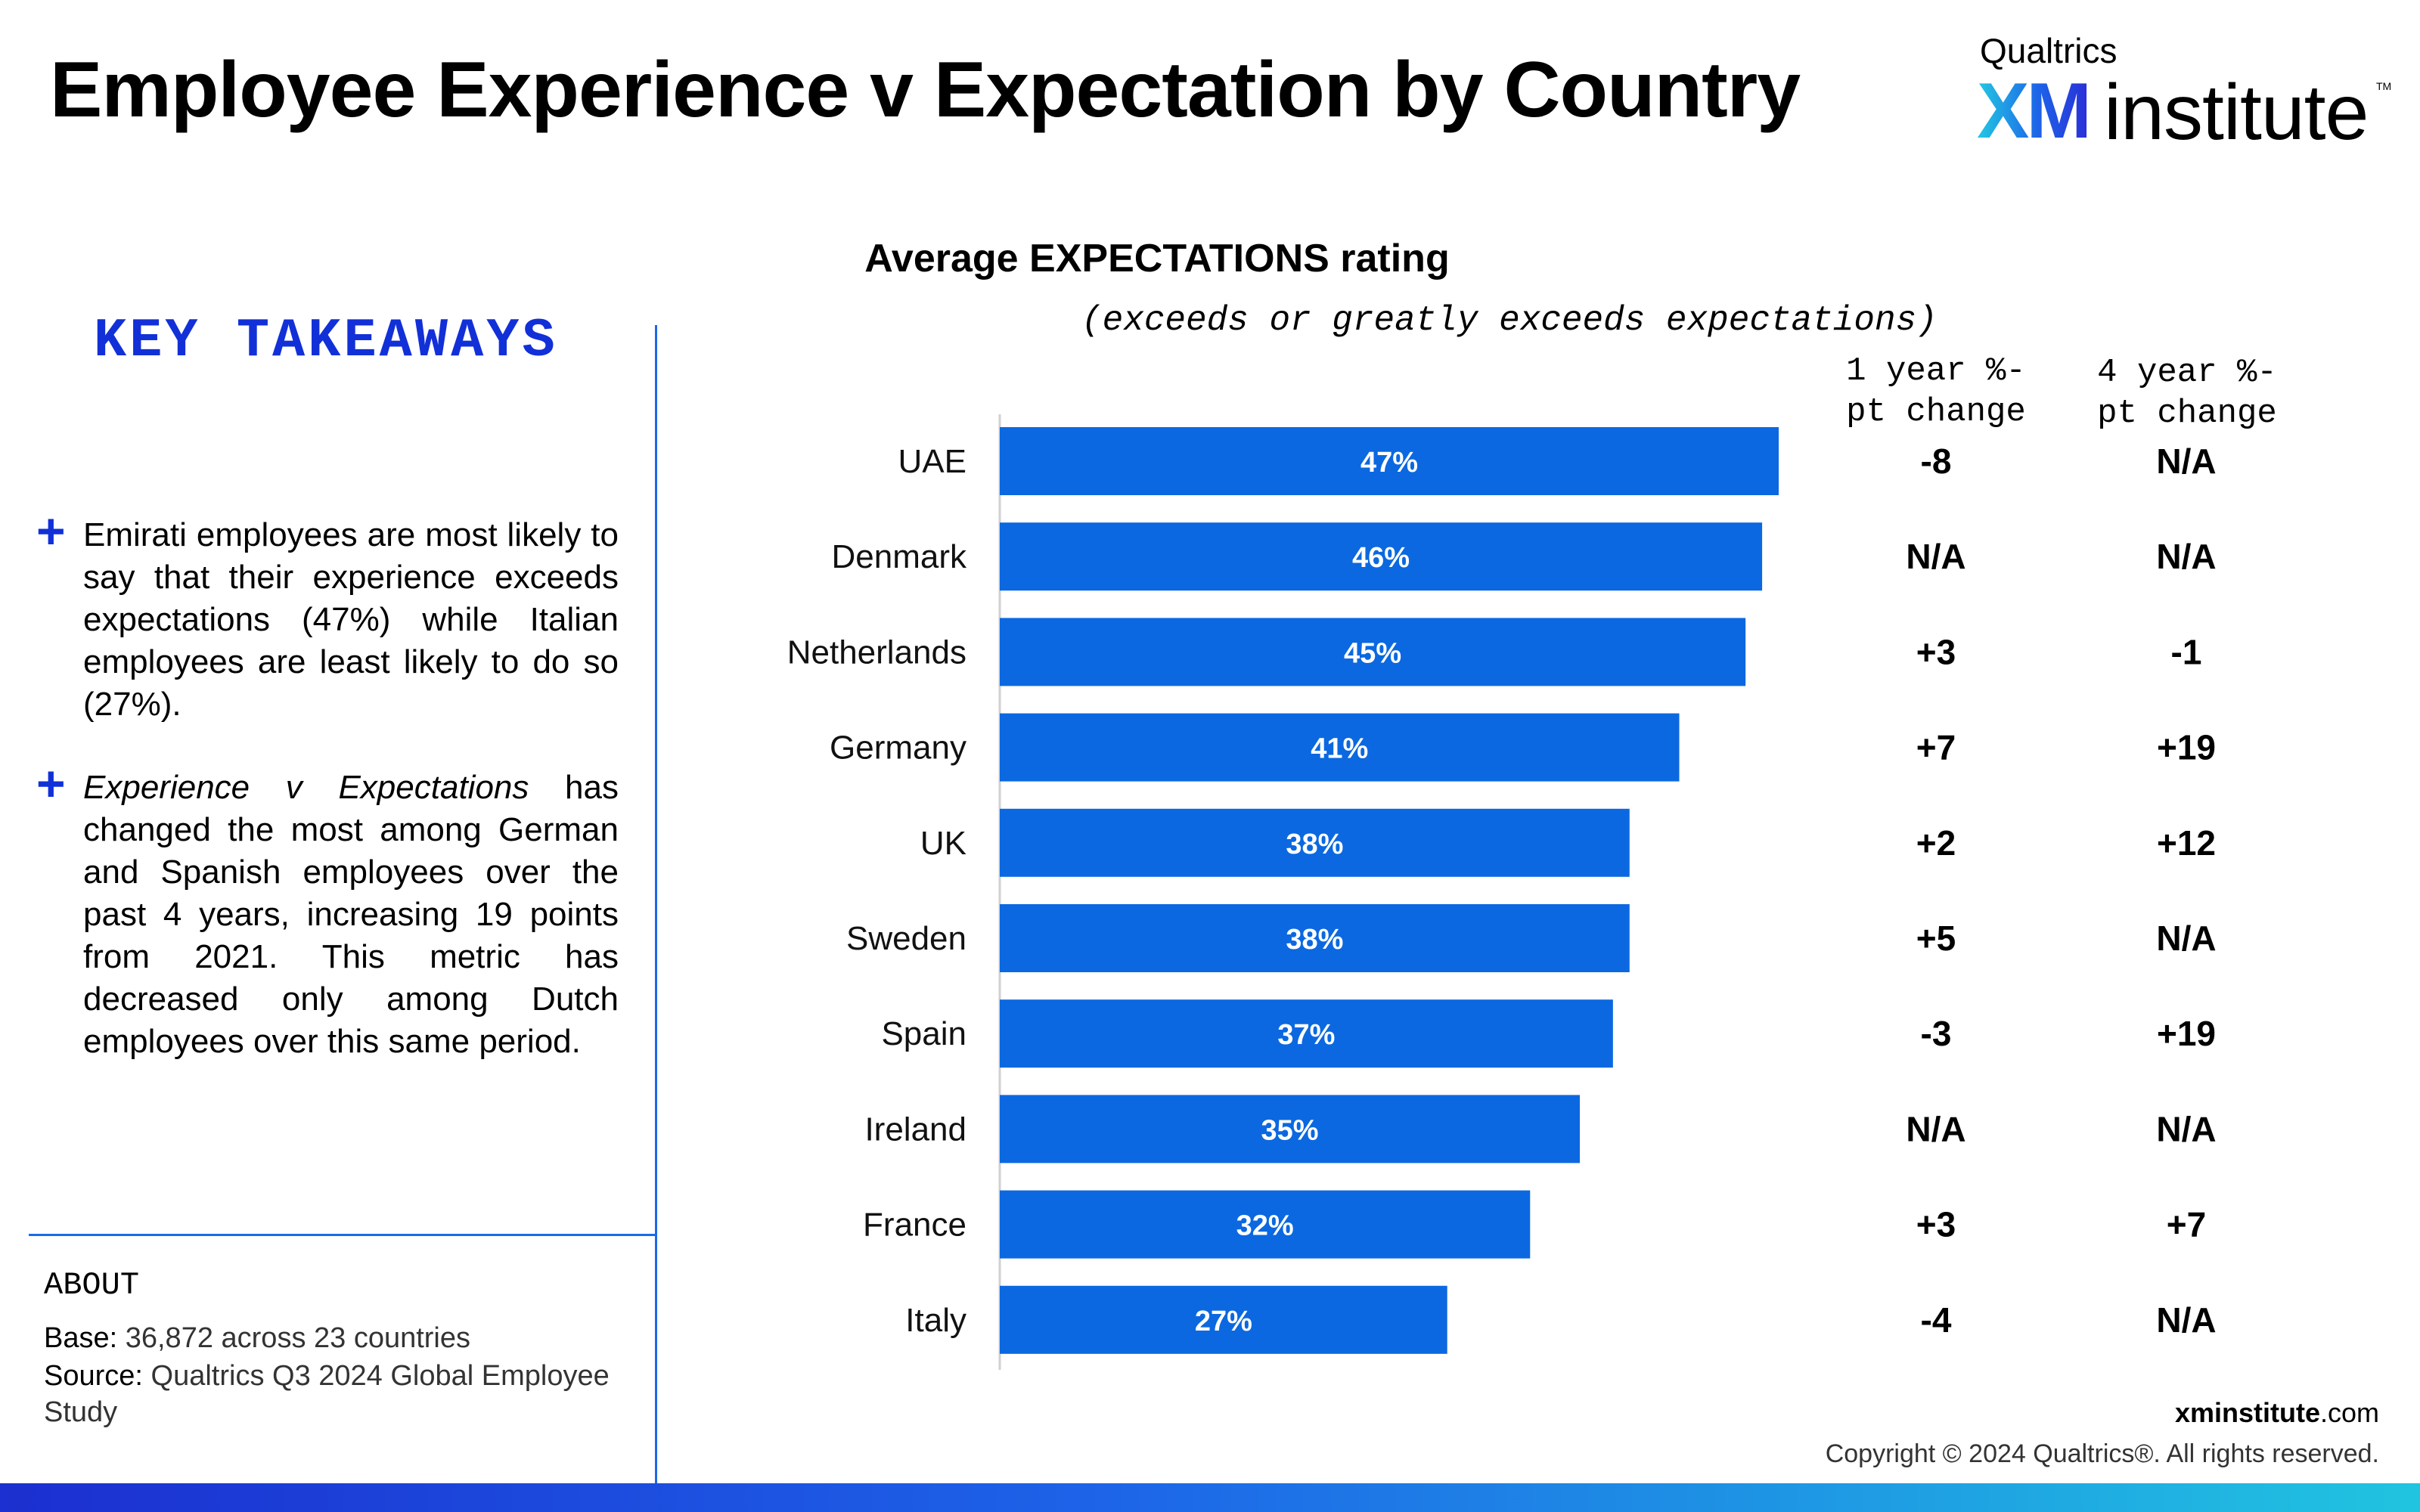  I want to click on takeaway-bullet-2-italic: Experience v Expectations, so click(306, 788).